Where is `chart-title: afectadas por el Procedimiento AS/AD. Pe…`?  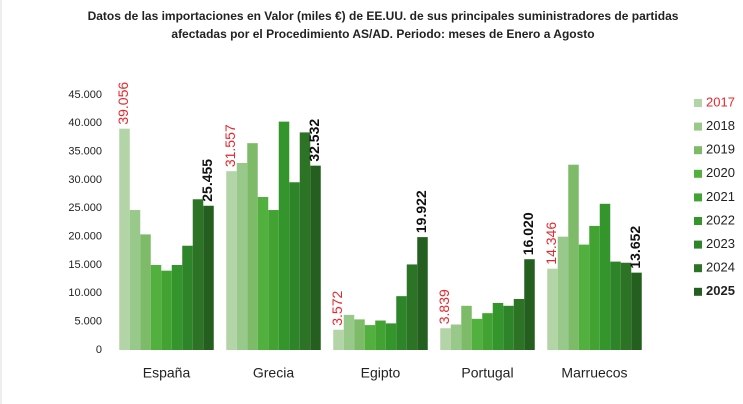 chart-title: afectadas por el Procedimiento AS/AD. Pe… is located at coordinates (382, 34).